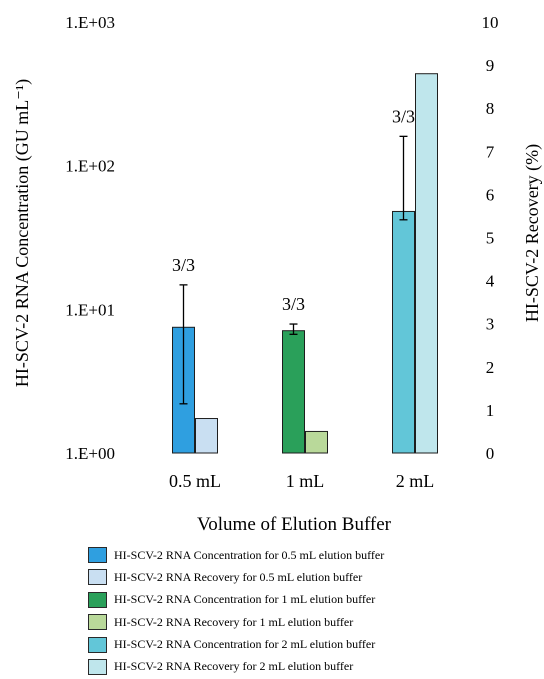 The height and width of the screenshot is (679, 544). What do you see at coordinates (415, 481) in the screenshot?
I see `x-axis-tick-label: 2 mL` at bounding box center [415, 481].